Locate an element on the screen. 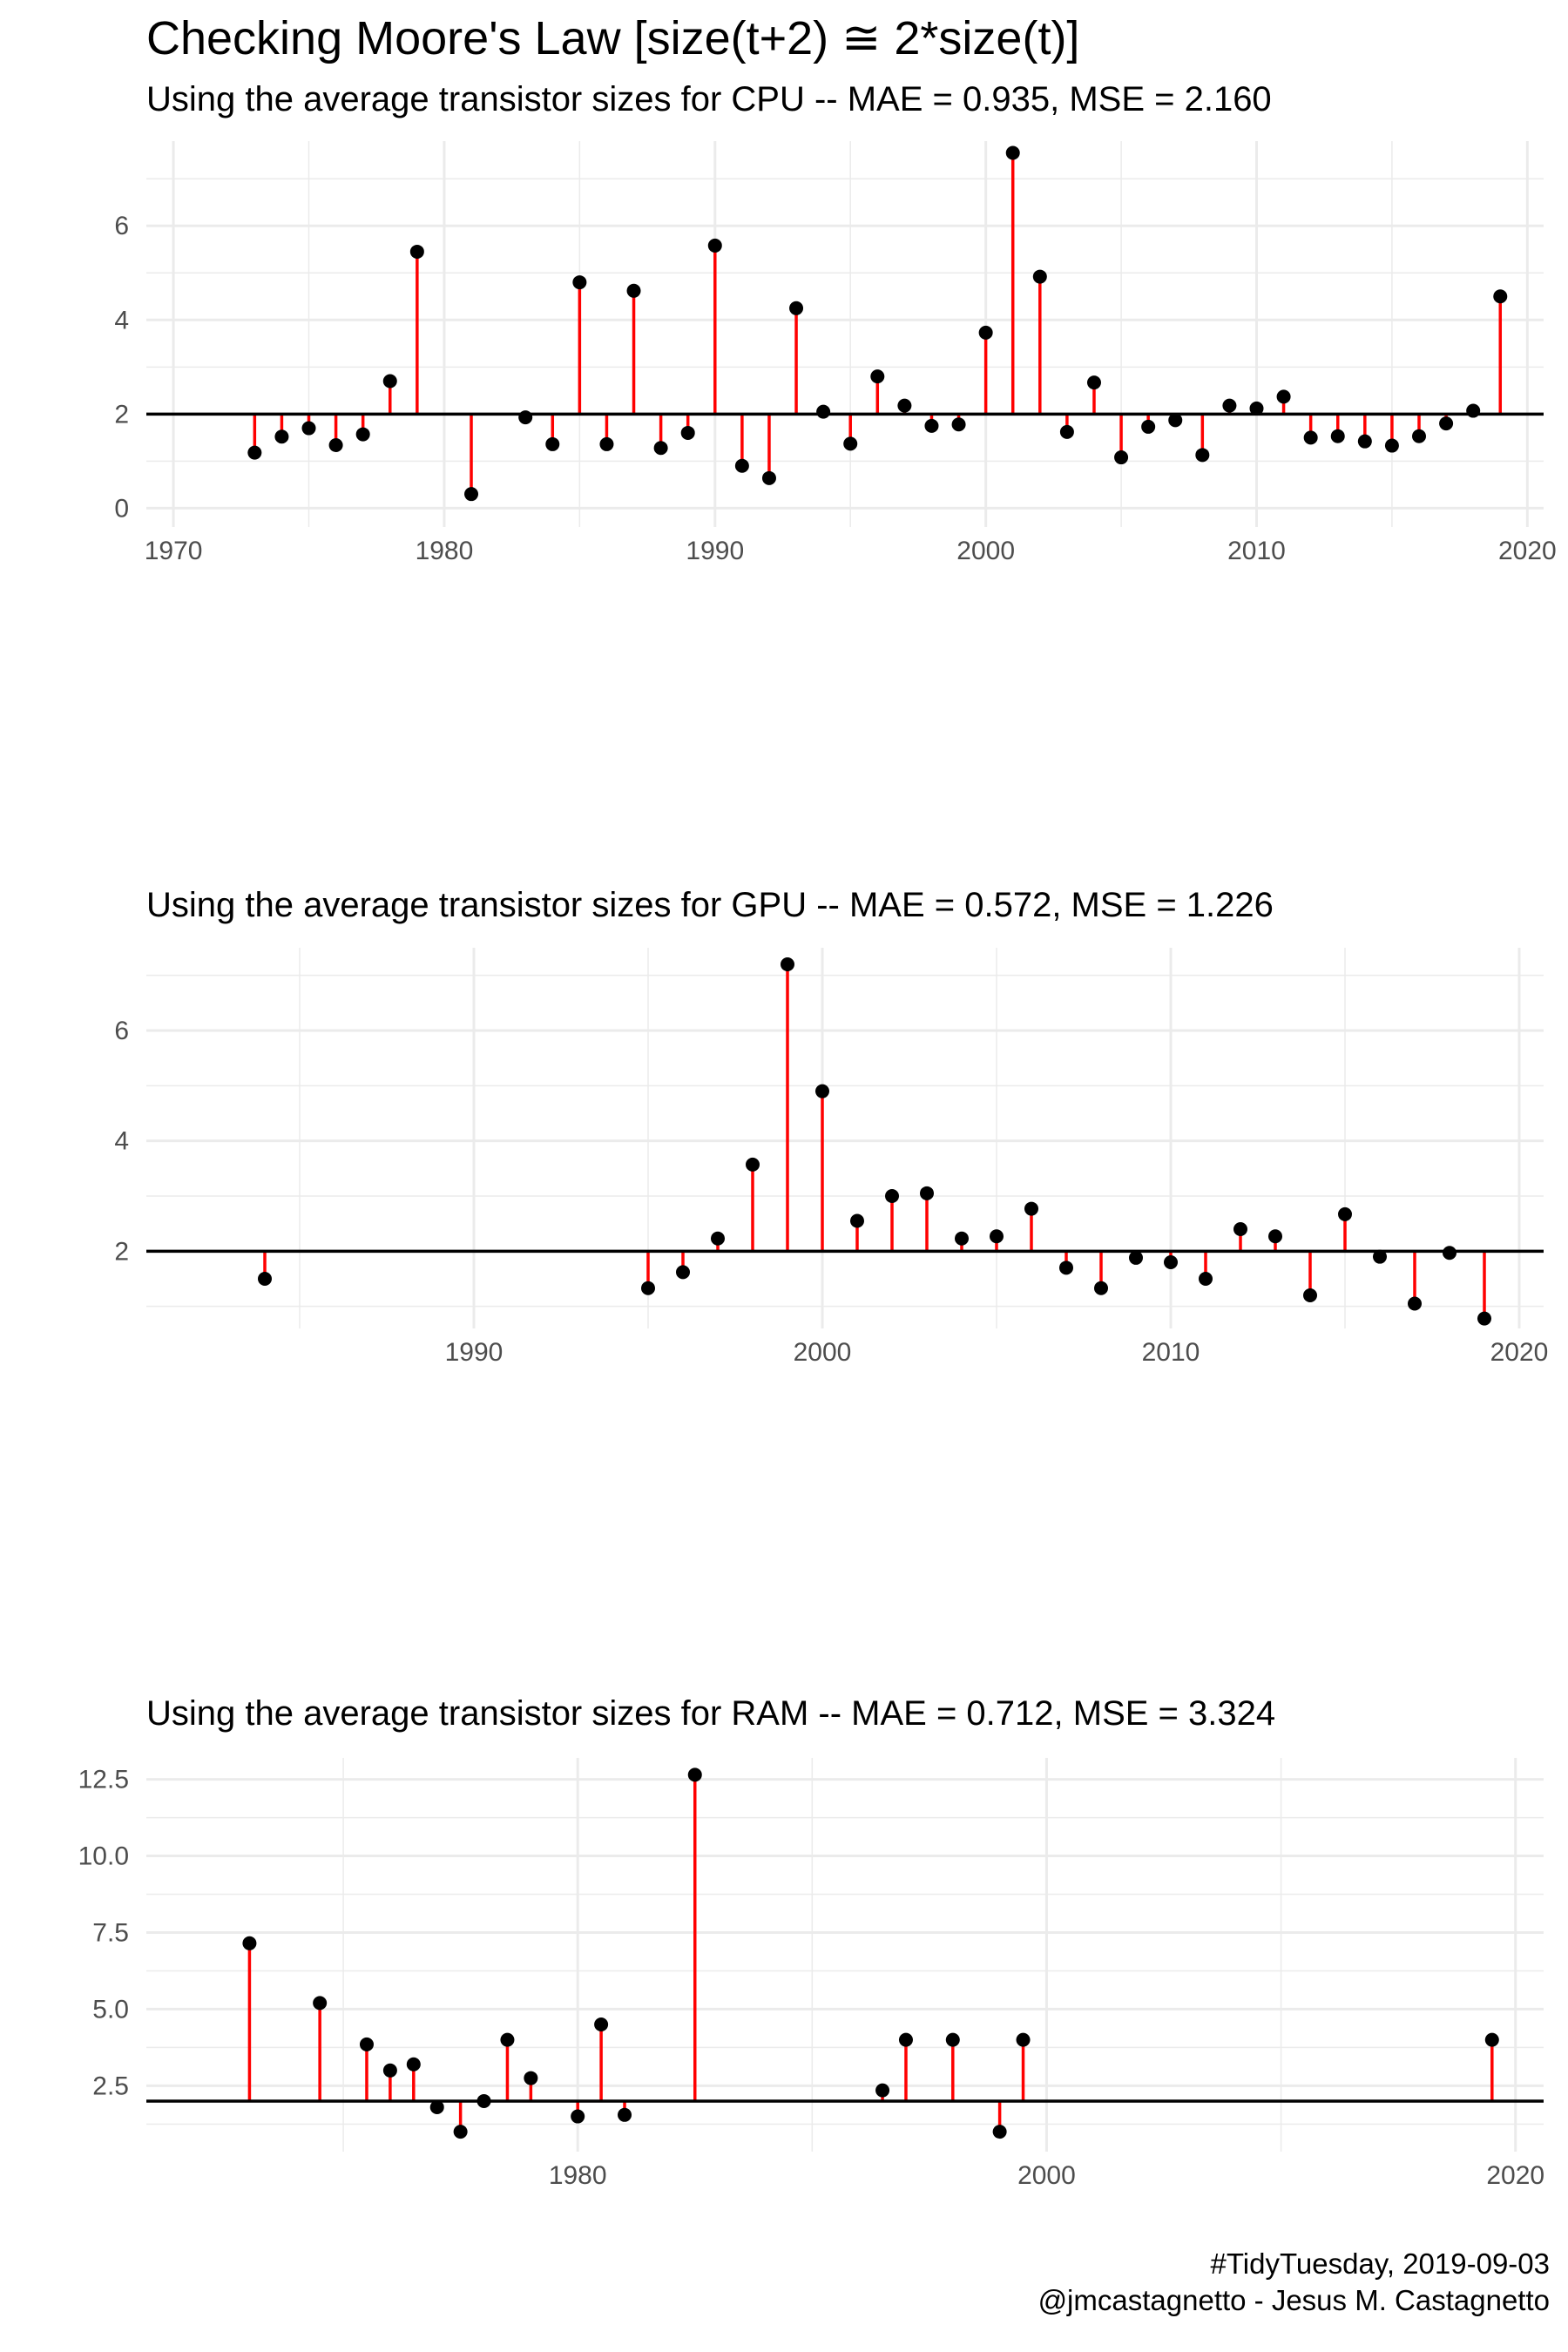 The image size is (1568, 2352). cpu-y-tick-label: 4 is located at coordinates (121, 320).